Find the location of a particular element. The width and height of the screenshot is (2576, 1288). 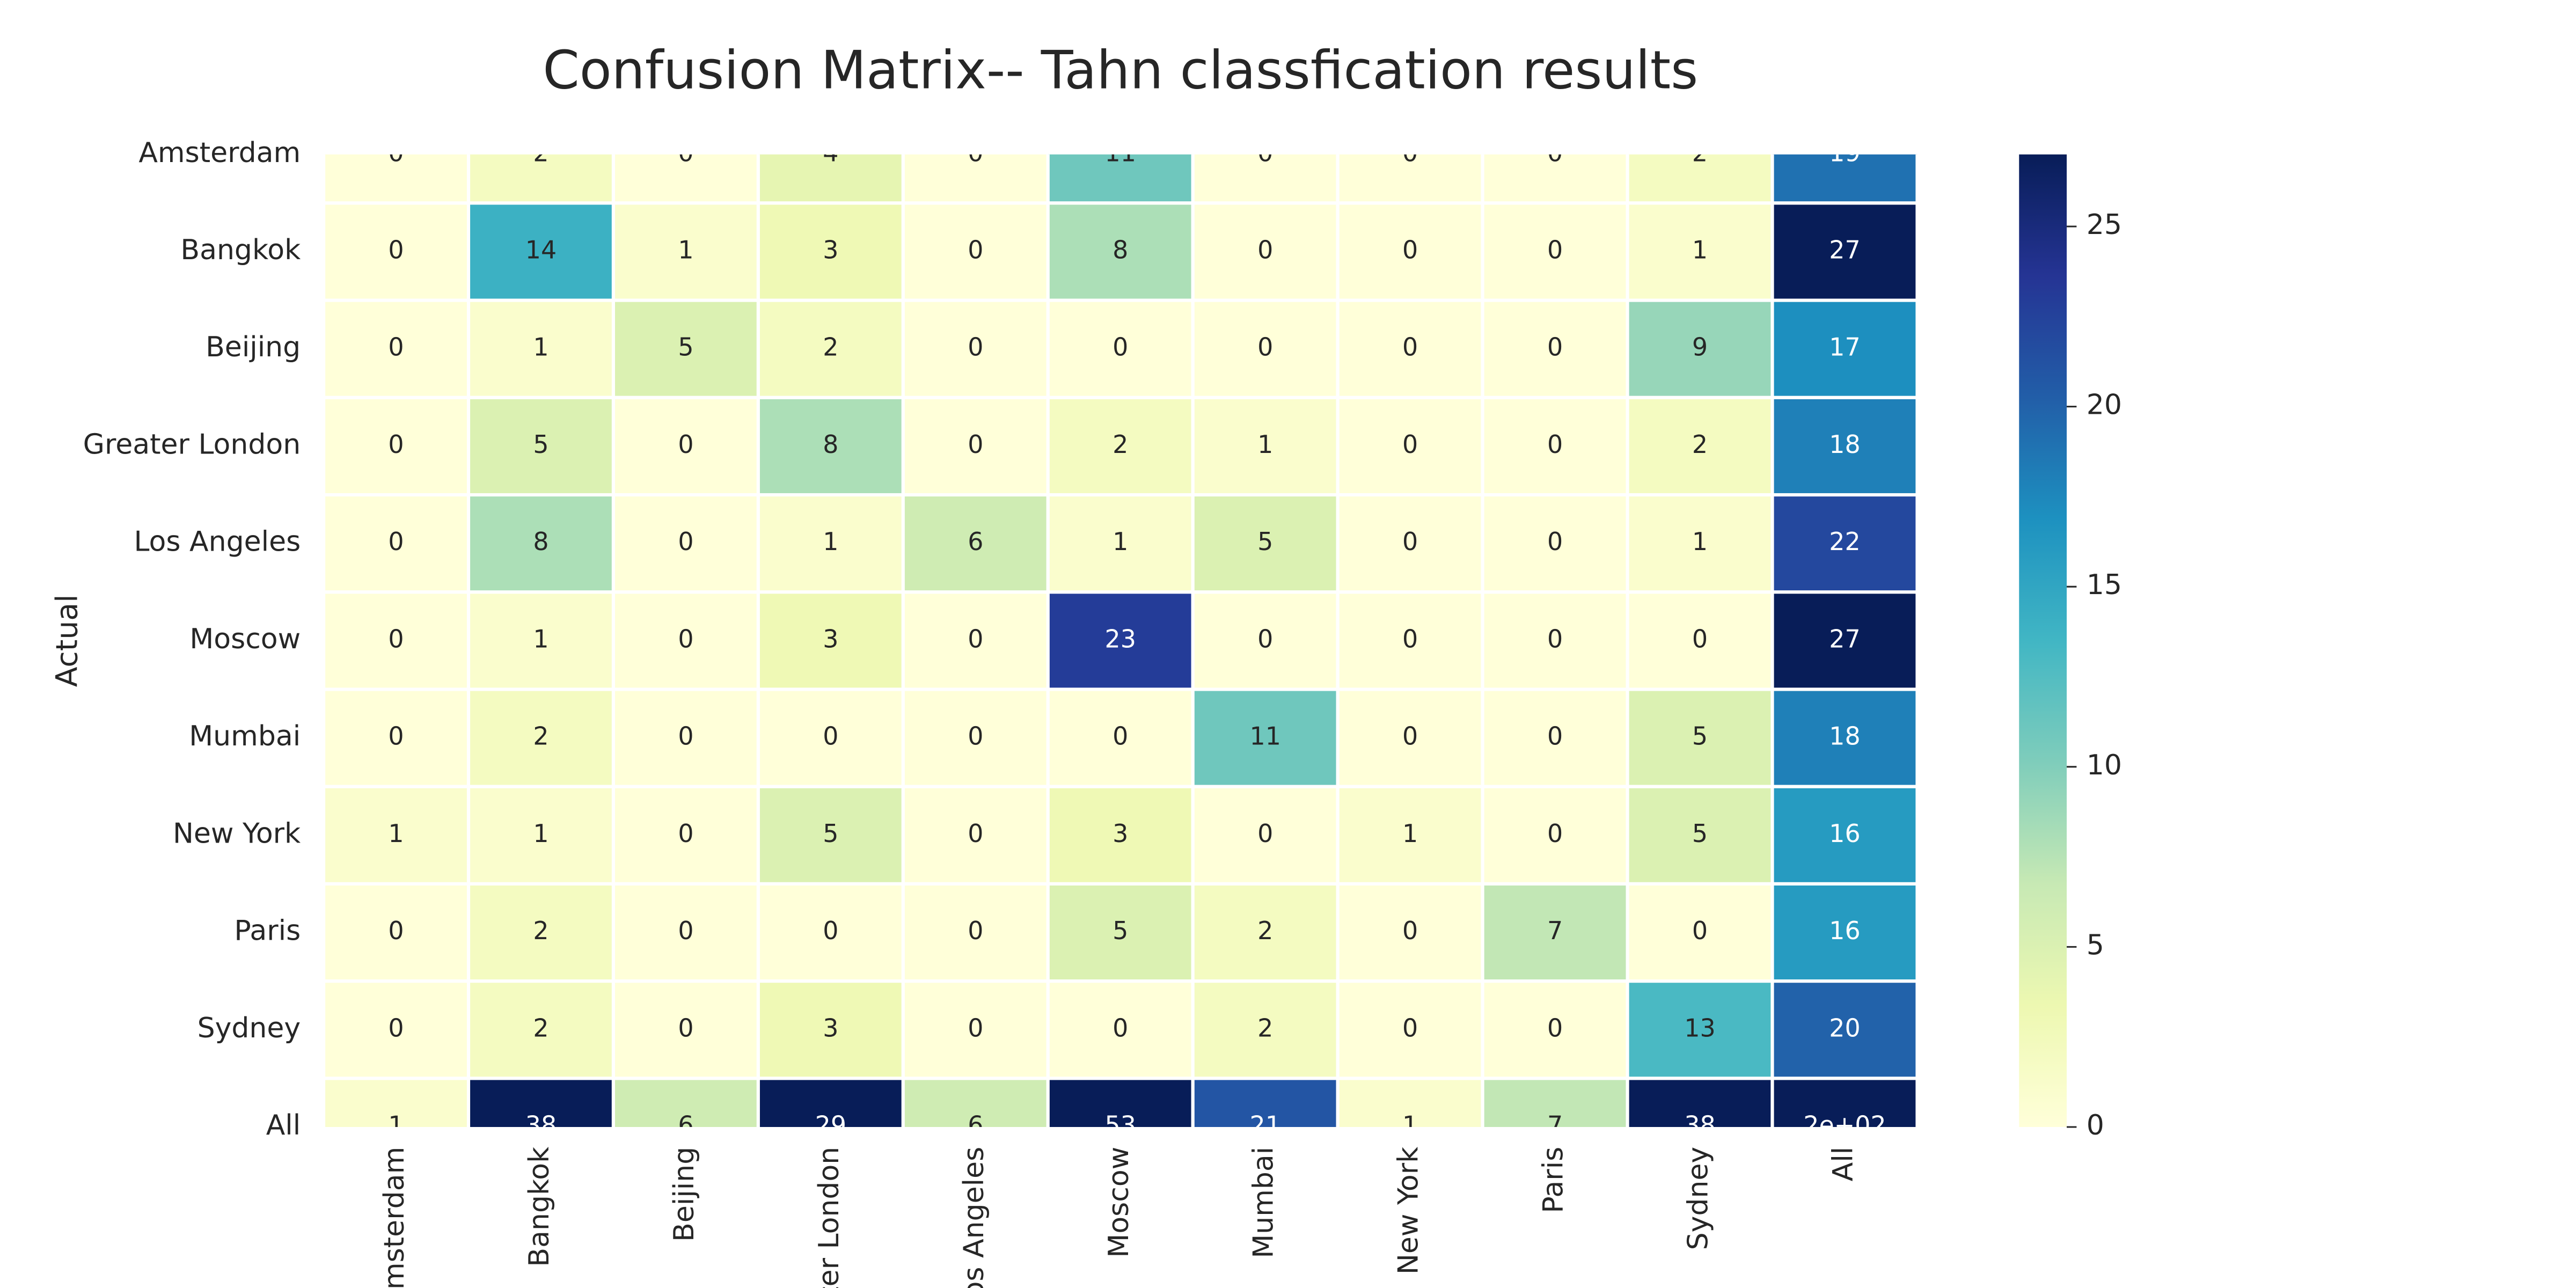

cell-label: 7 is located at coordinates (1555, 1125).